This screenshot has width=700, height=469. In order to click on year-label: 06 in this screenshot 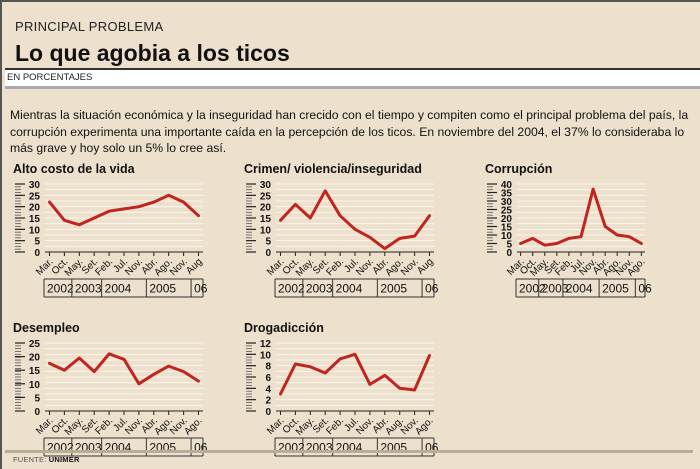, I will do `click(432, 289)`.